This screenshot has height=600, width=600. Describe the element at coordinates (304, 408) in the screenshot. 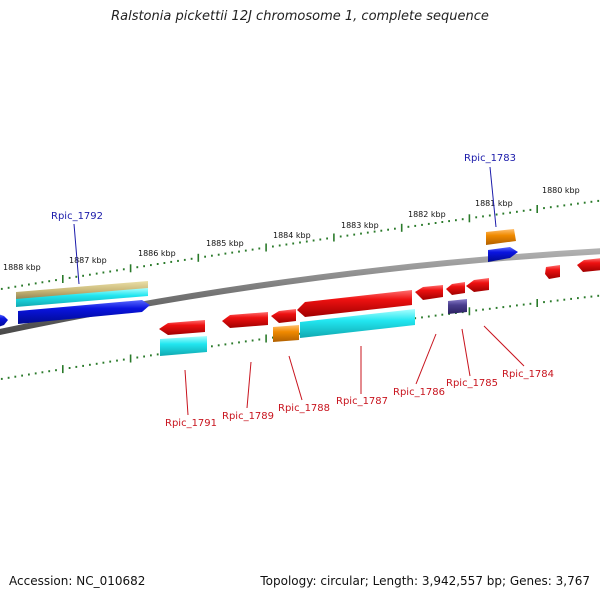

I see `label-rpic-1788: Rpic_1788` at that location.